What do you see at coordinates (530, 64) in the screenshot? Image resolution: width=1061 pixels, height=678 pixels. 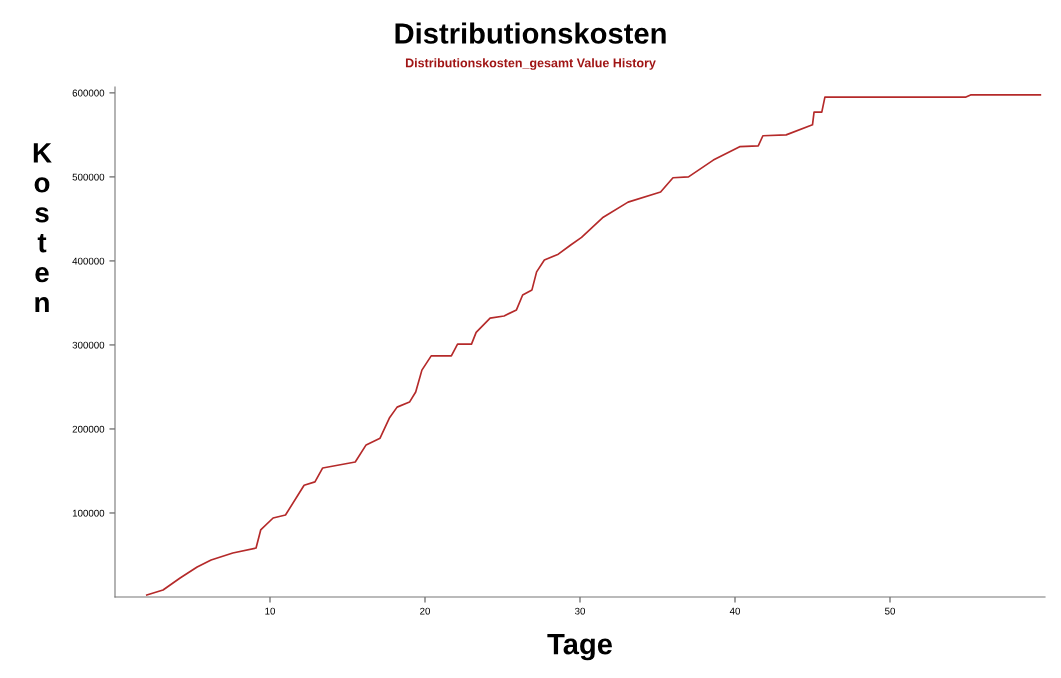 I see `chart-subtitle: Distributionskosten_gesamt Value History` at bounding box center [530, 64].